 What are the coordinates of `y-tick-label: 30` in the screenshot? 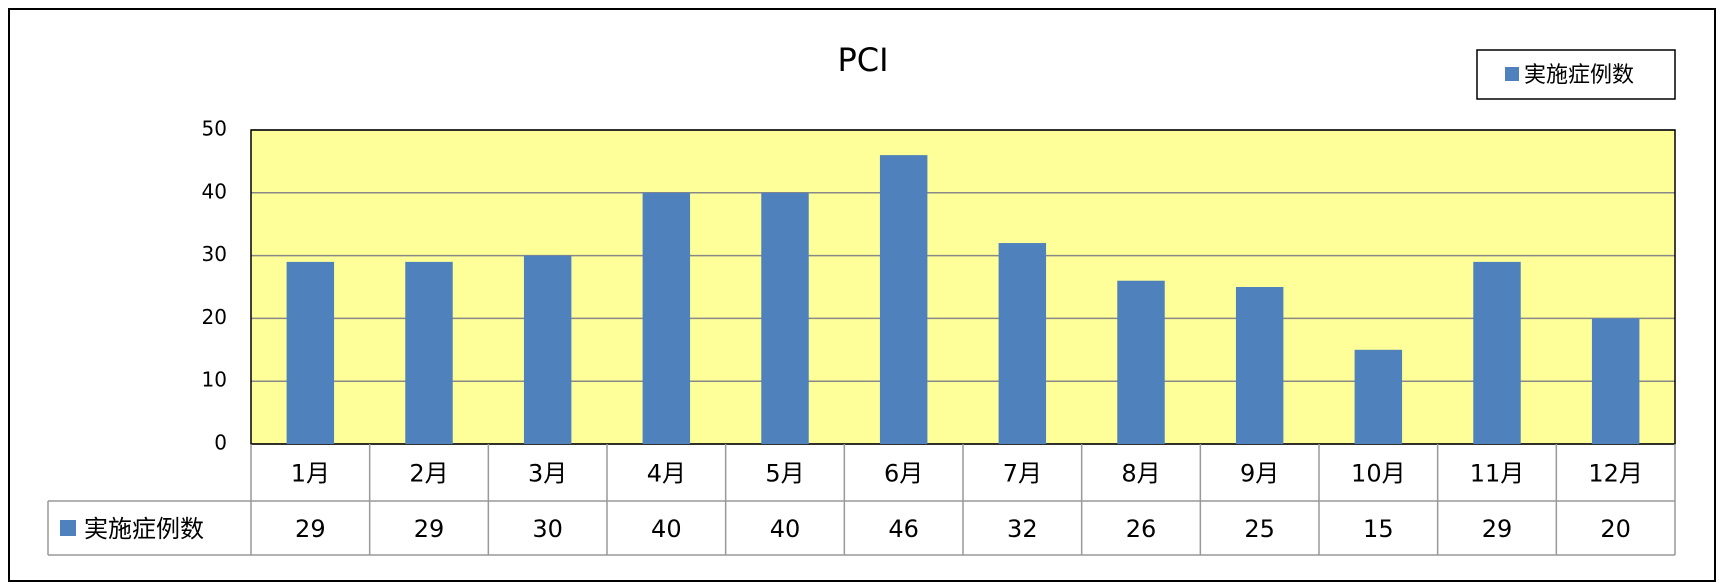 It's located at (214, 254).